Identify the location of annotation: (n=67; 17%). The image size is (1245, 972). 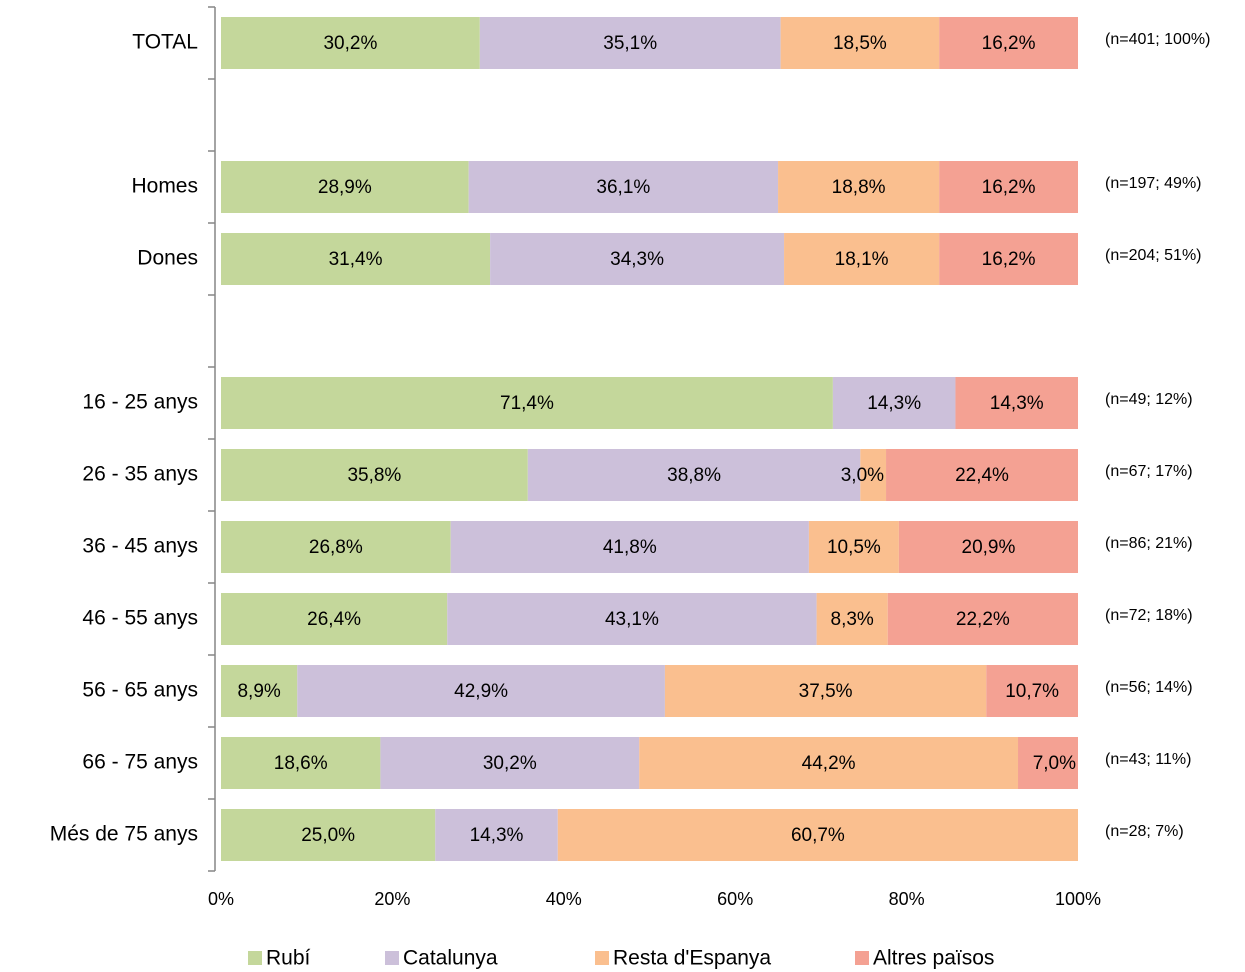
(1149, 471).